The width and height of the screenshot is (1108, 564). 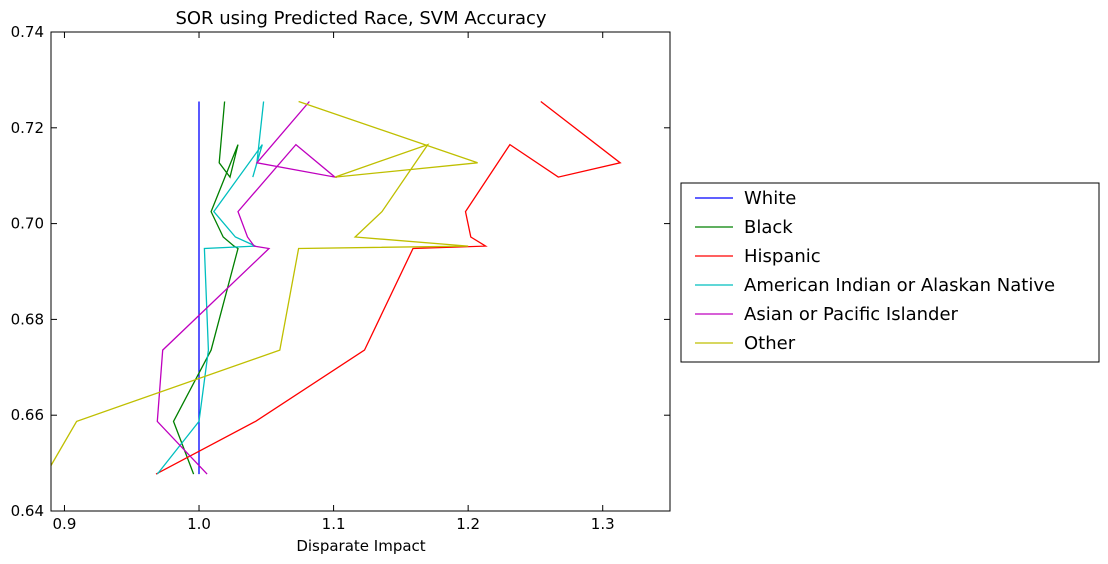 What do you see at coordinates (27, 224) in the screenshot?
I see `y-tick-label: 0.70` at bounding box center [27, 224].